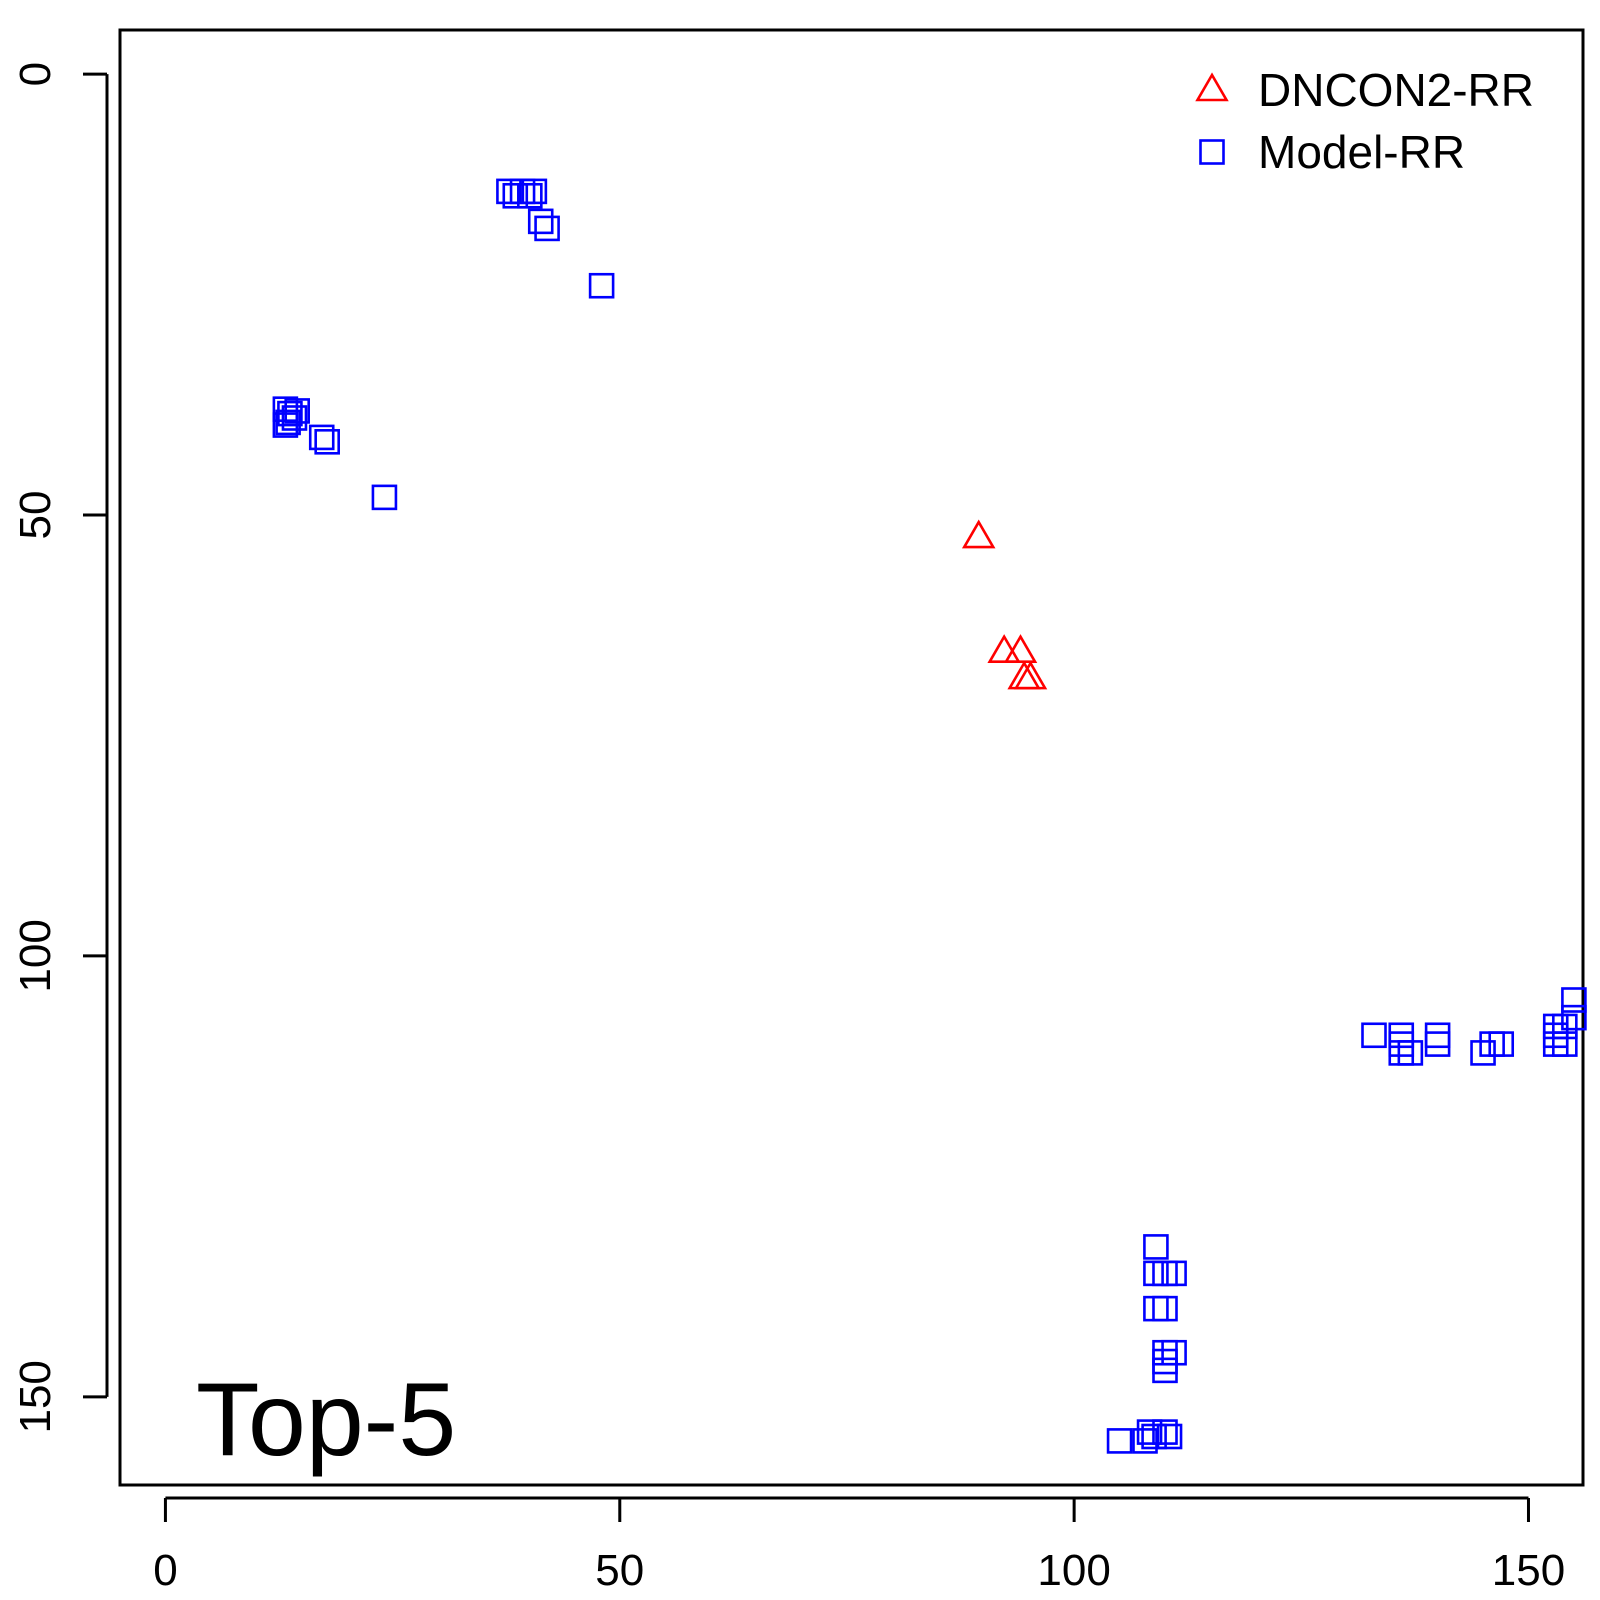 This screenshot has width=1600, height=1600. Describe the element at coordinates (35, 515) in the screenshot. I see `y-tick-label: 50` at that location.